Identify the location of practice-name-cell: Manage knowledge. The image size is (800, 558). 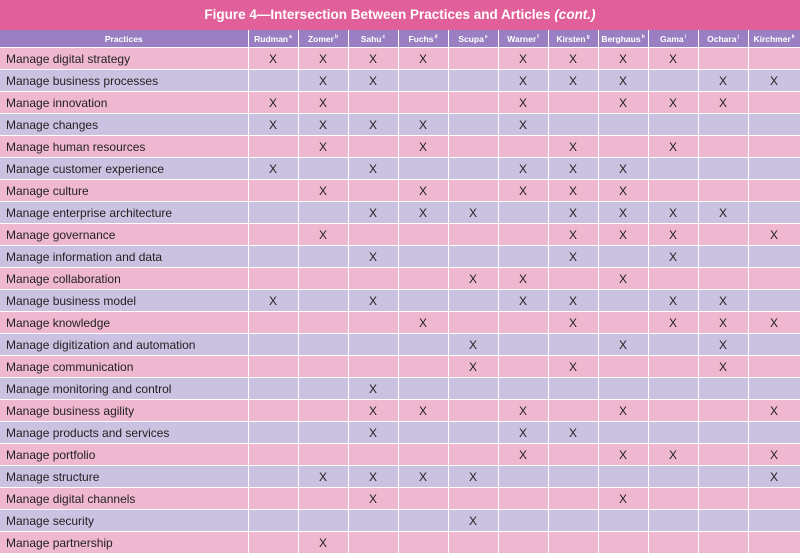
(124, 322).